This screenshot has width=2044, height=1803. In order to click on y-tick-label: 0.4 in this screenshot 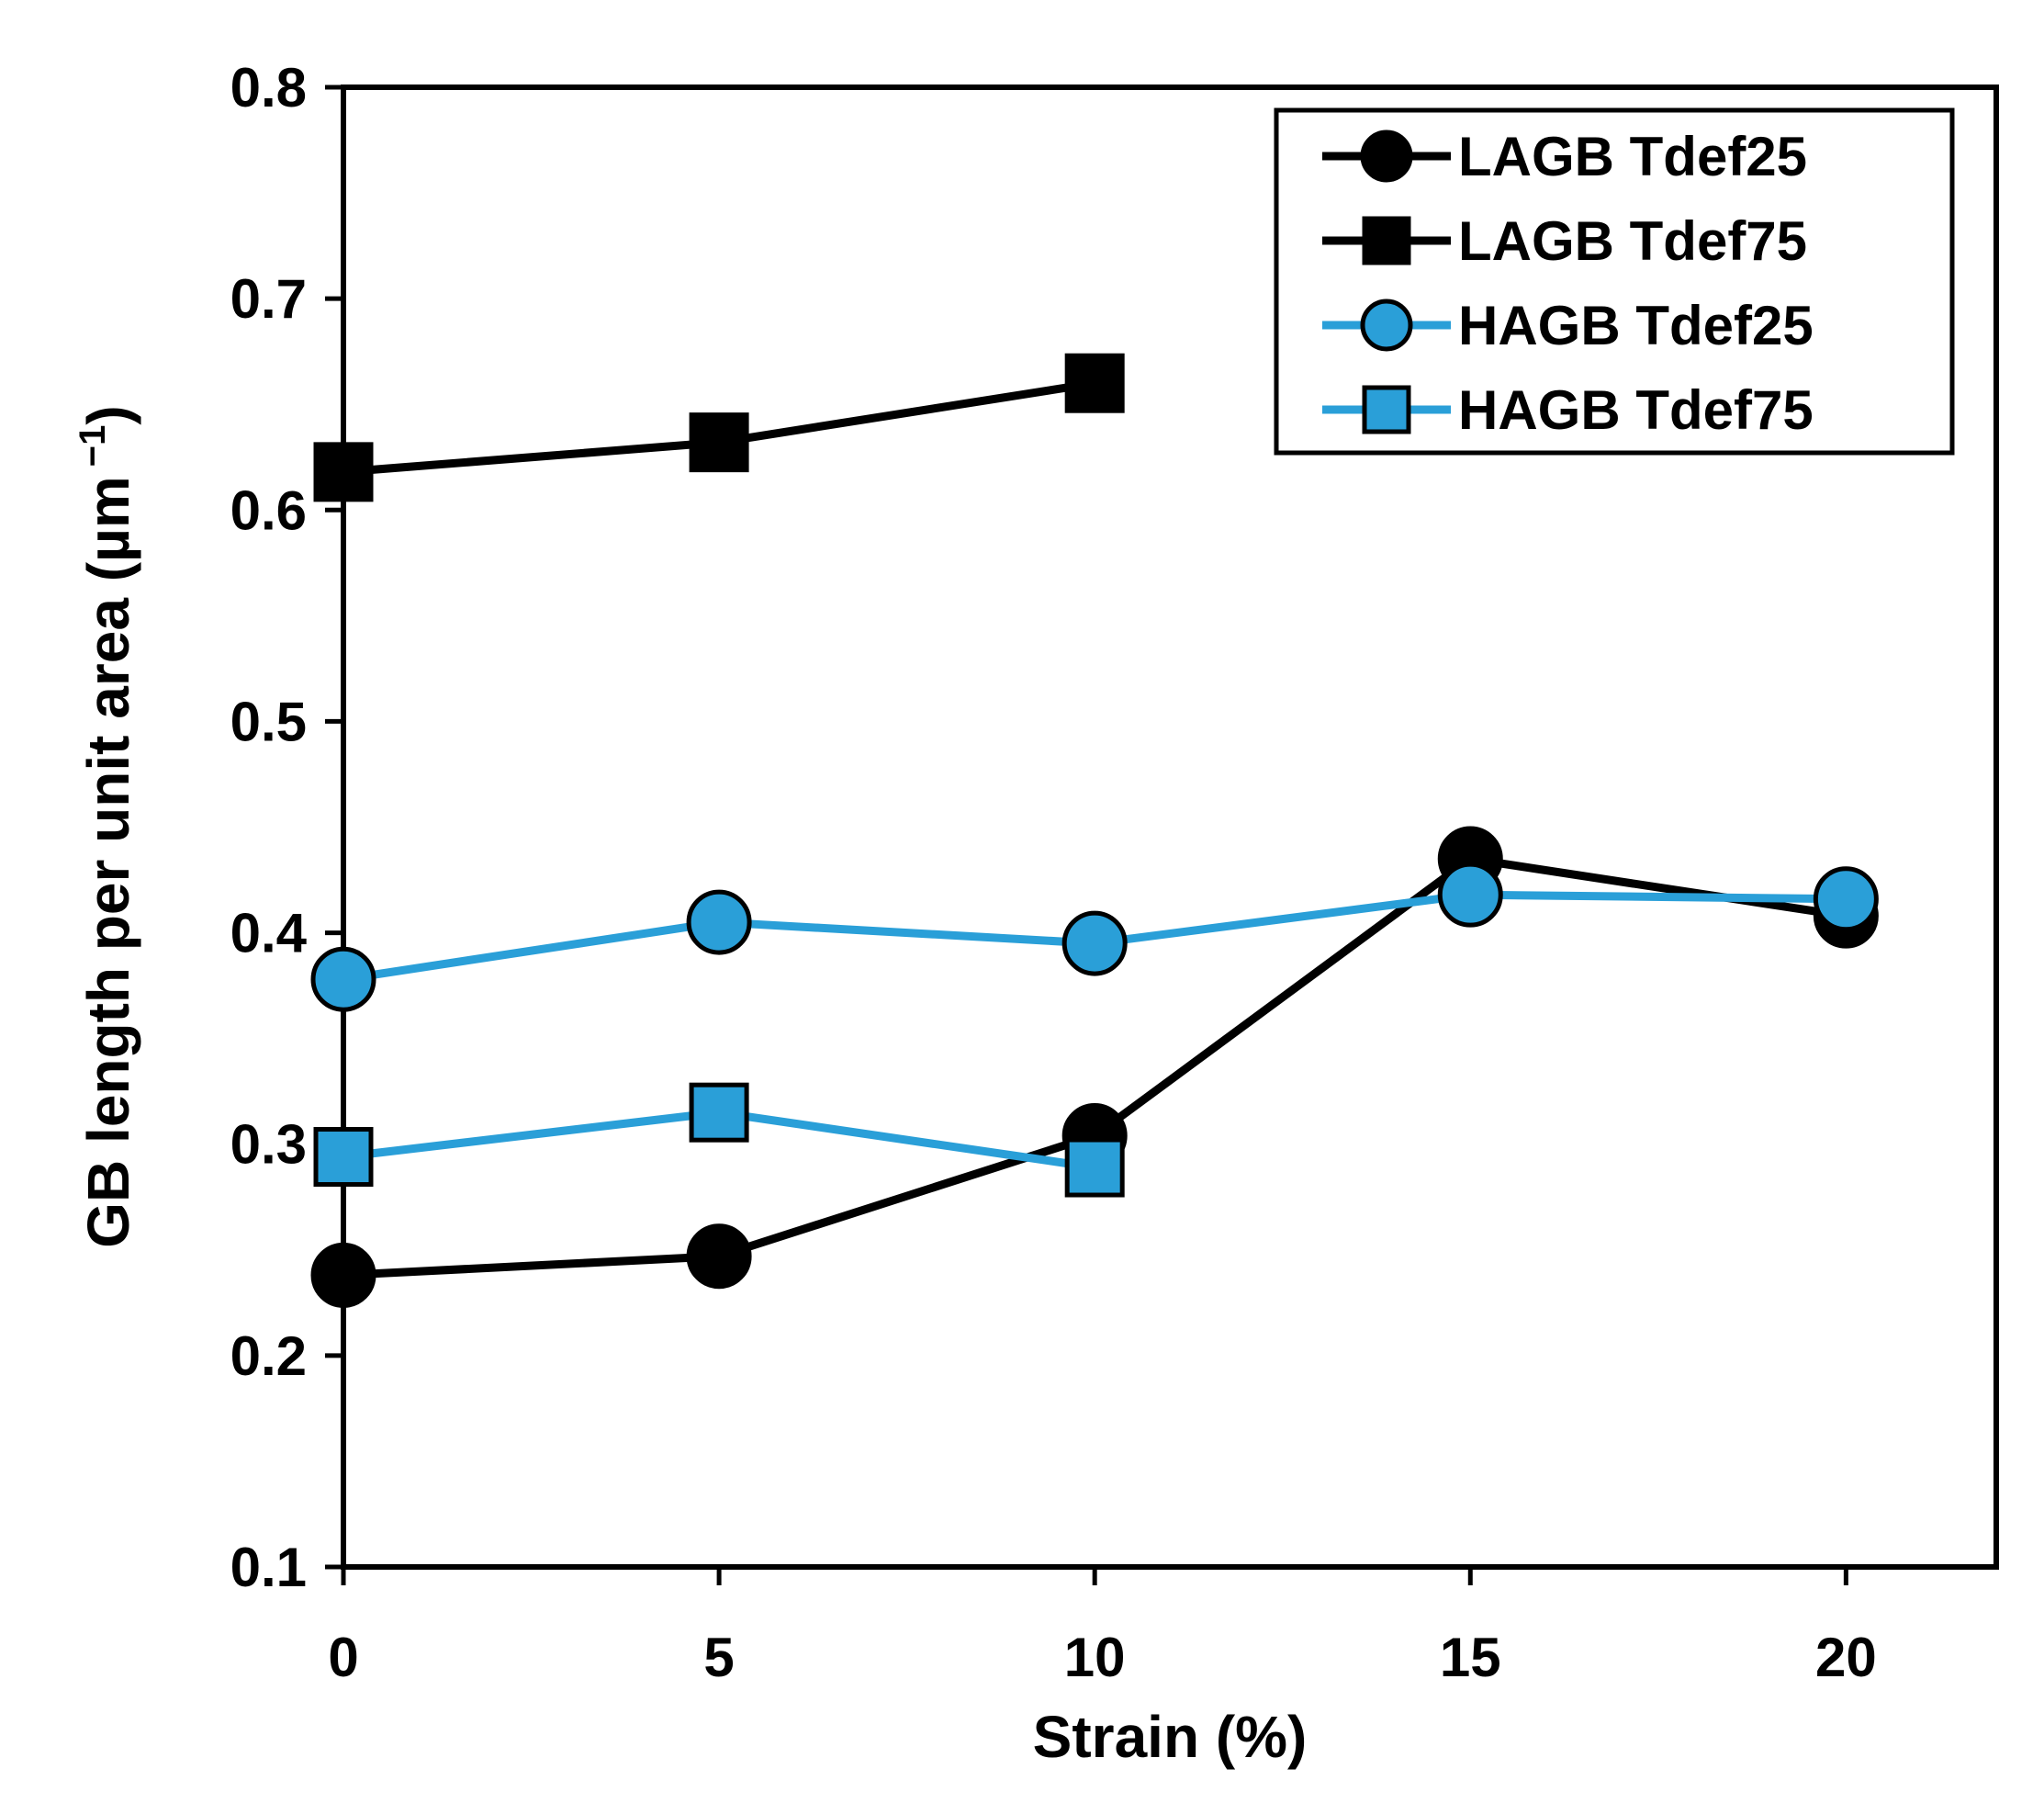, I will do `click(269, 933)`.